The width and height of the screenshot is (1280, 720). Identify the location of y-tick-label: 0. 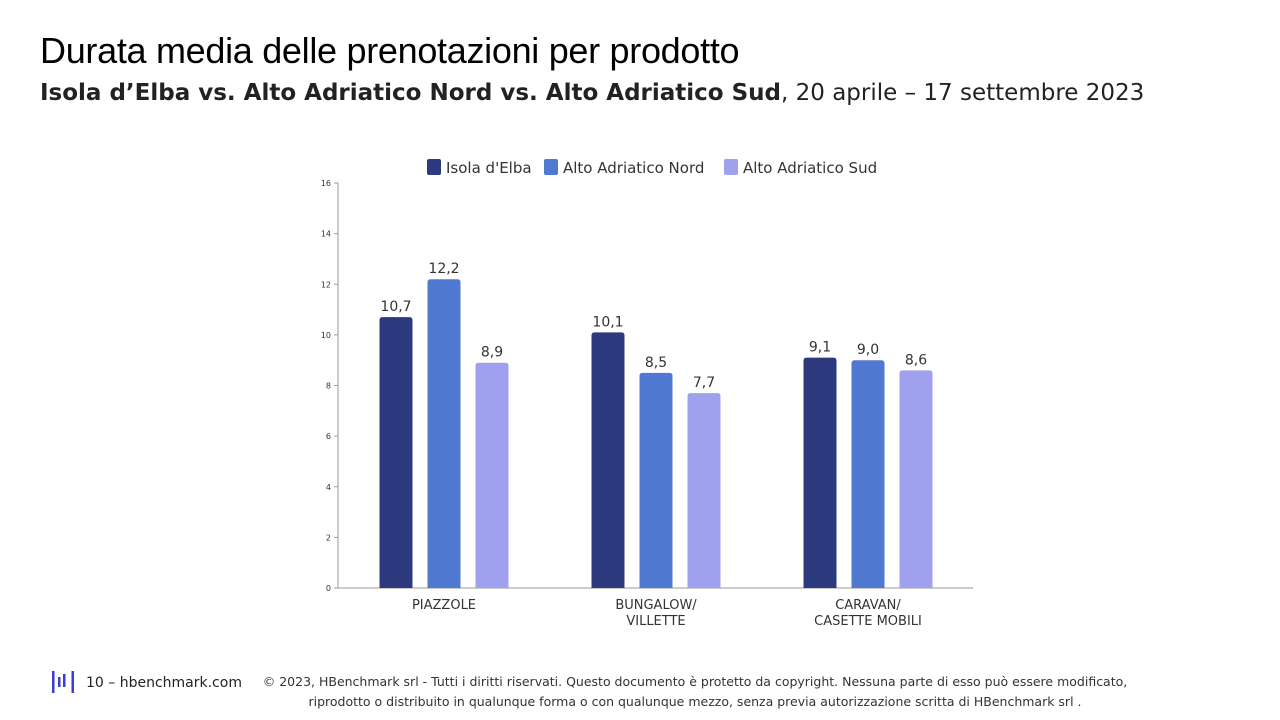
(328, 588).